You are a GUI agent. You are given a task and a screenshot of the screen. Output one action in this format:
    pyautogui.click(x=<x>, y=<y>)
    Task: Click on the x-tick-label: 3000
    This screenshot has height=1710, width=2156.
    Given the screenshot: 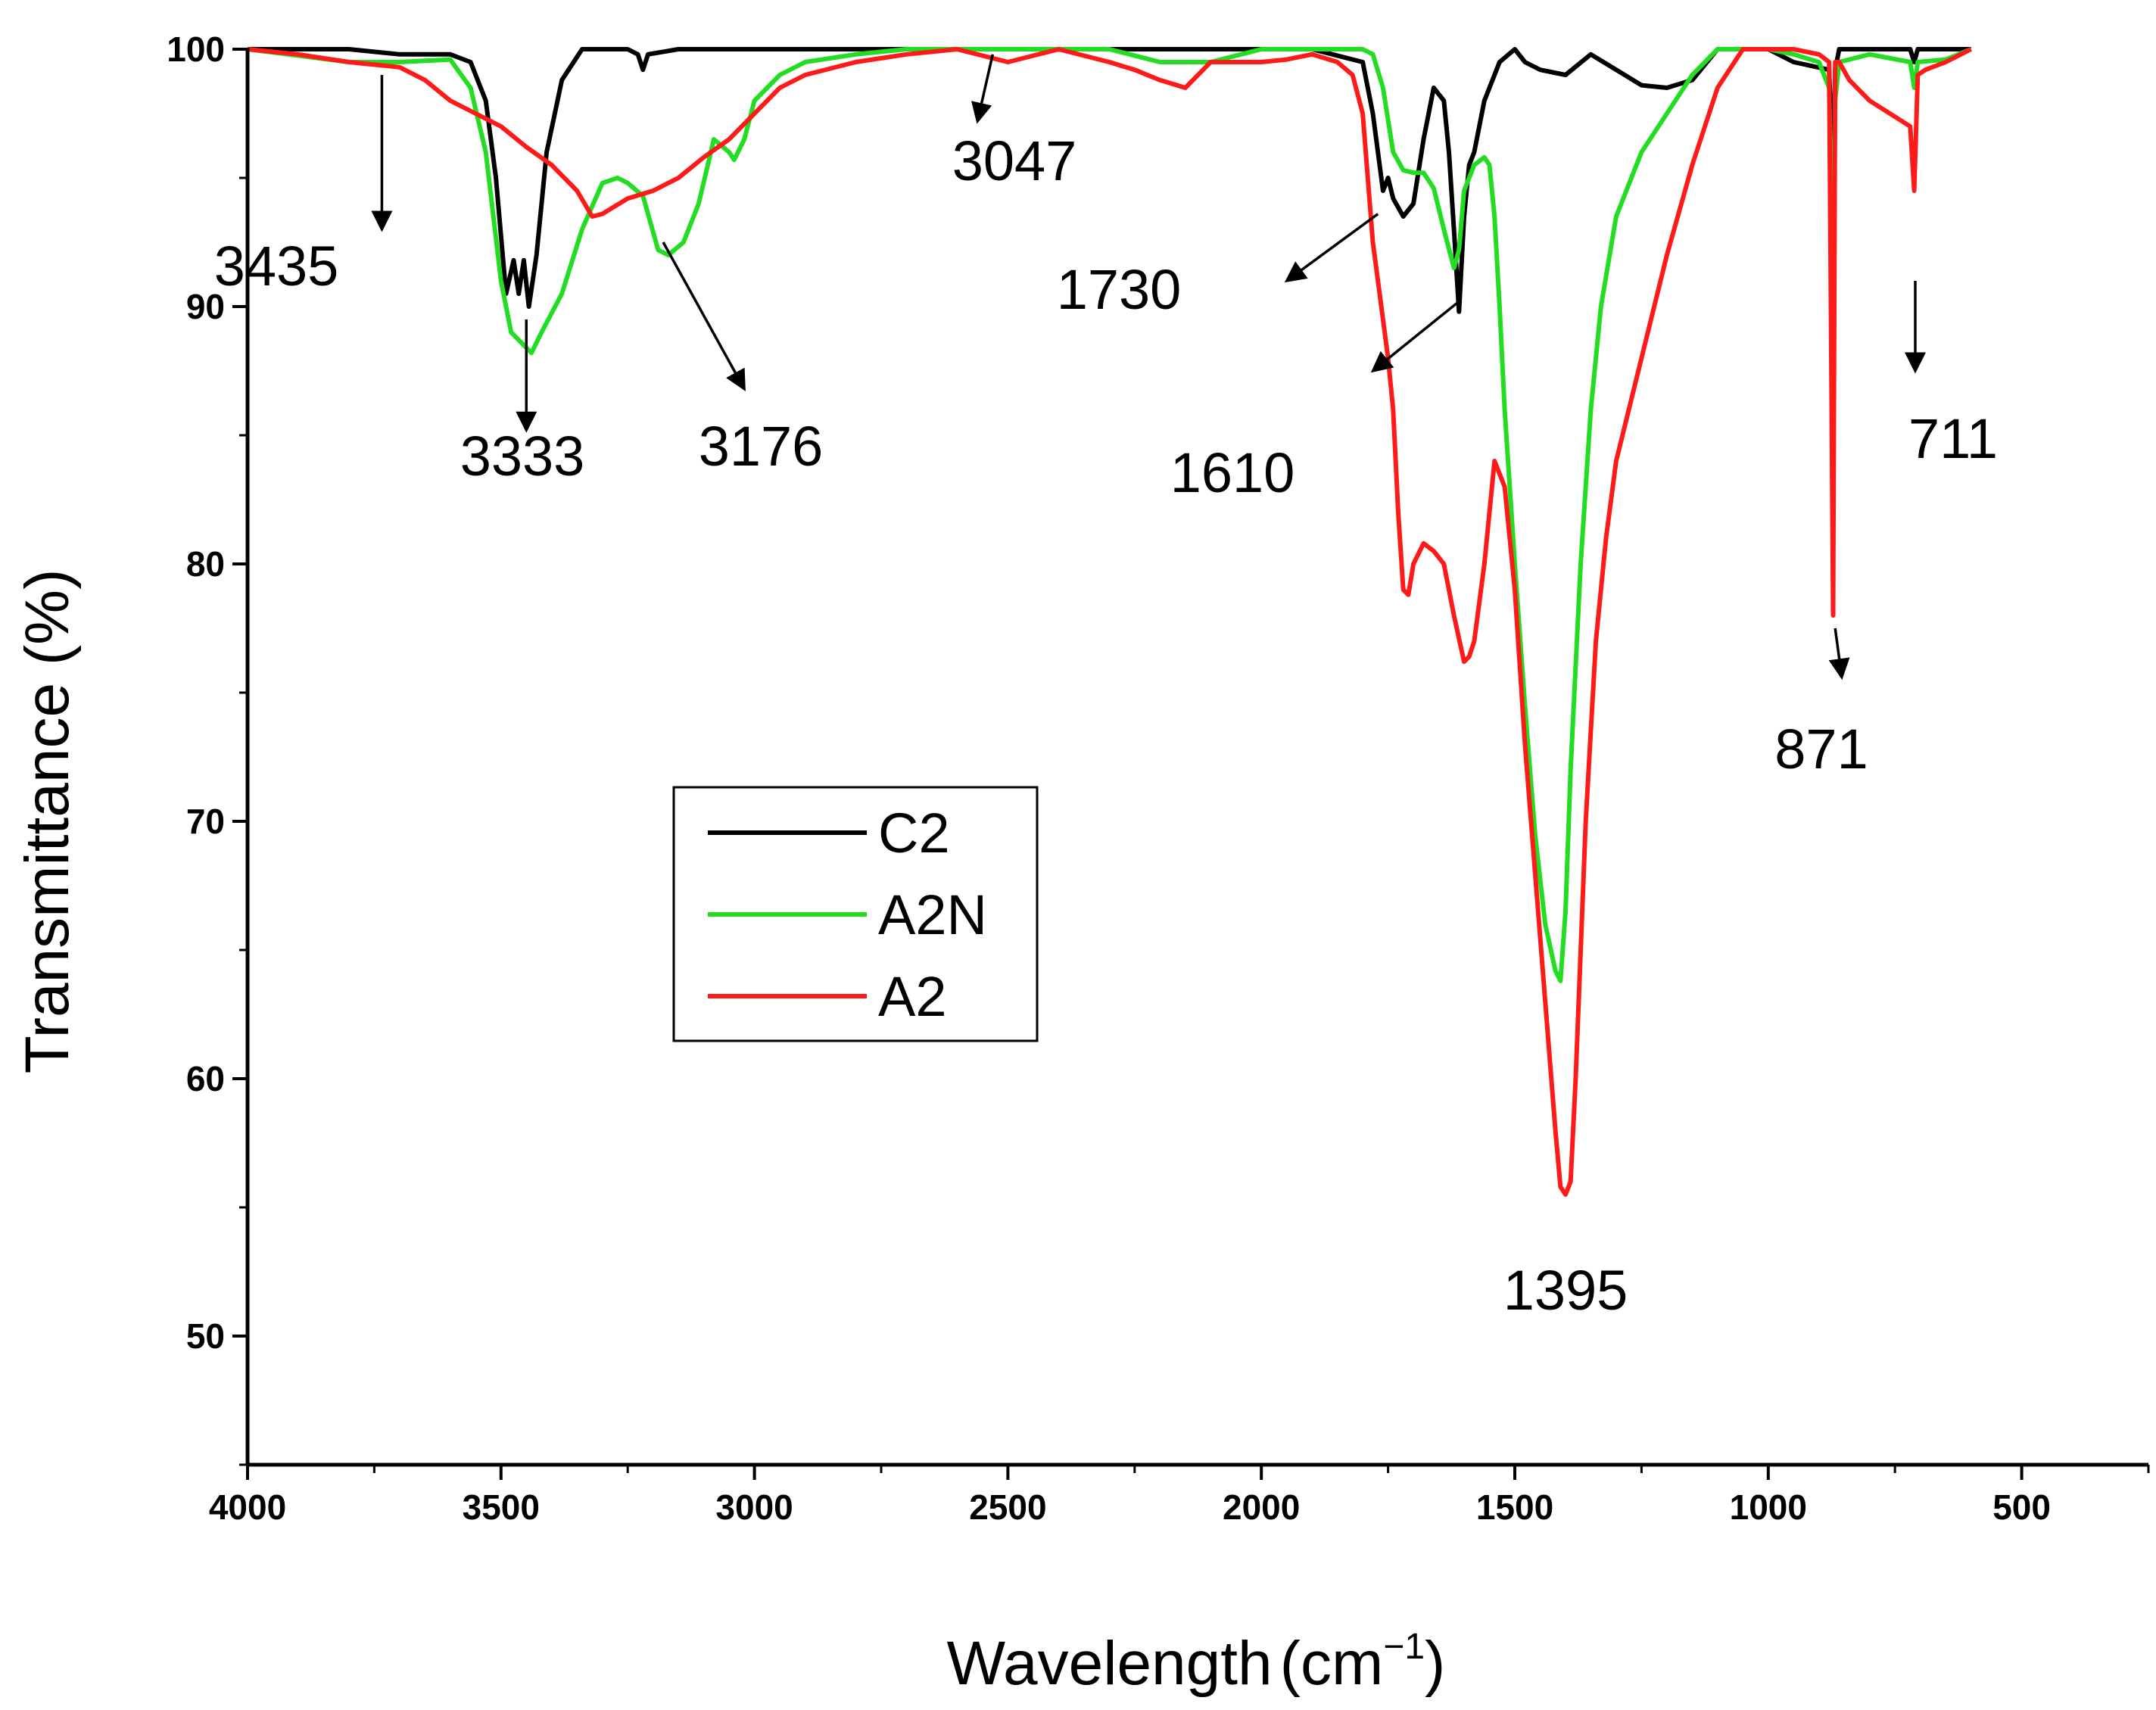 What is the action you would take?
    pyautogui.click(x=754, y=1507)
    